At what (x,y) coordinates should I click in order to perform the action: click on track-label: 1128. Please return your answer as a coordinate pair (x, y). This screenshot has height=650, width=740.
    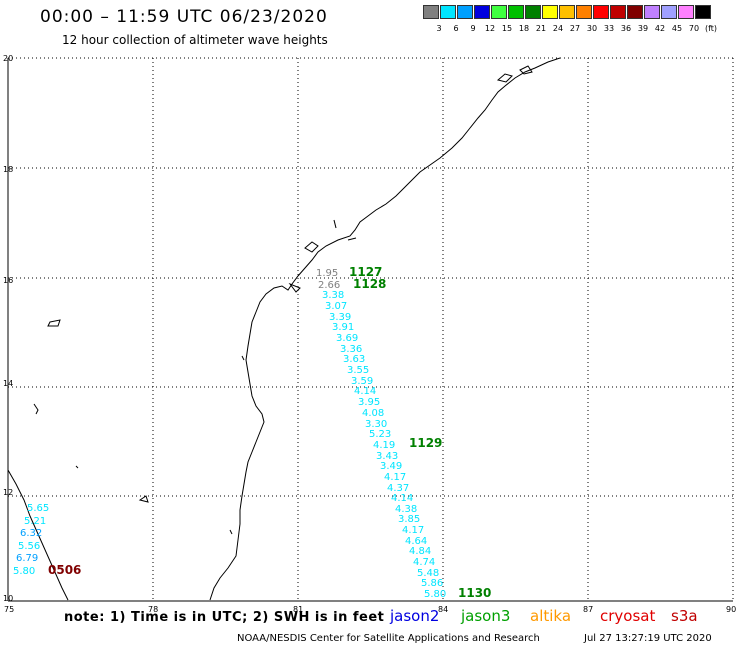
    Looking at the image, I should click on (369, 284).